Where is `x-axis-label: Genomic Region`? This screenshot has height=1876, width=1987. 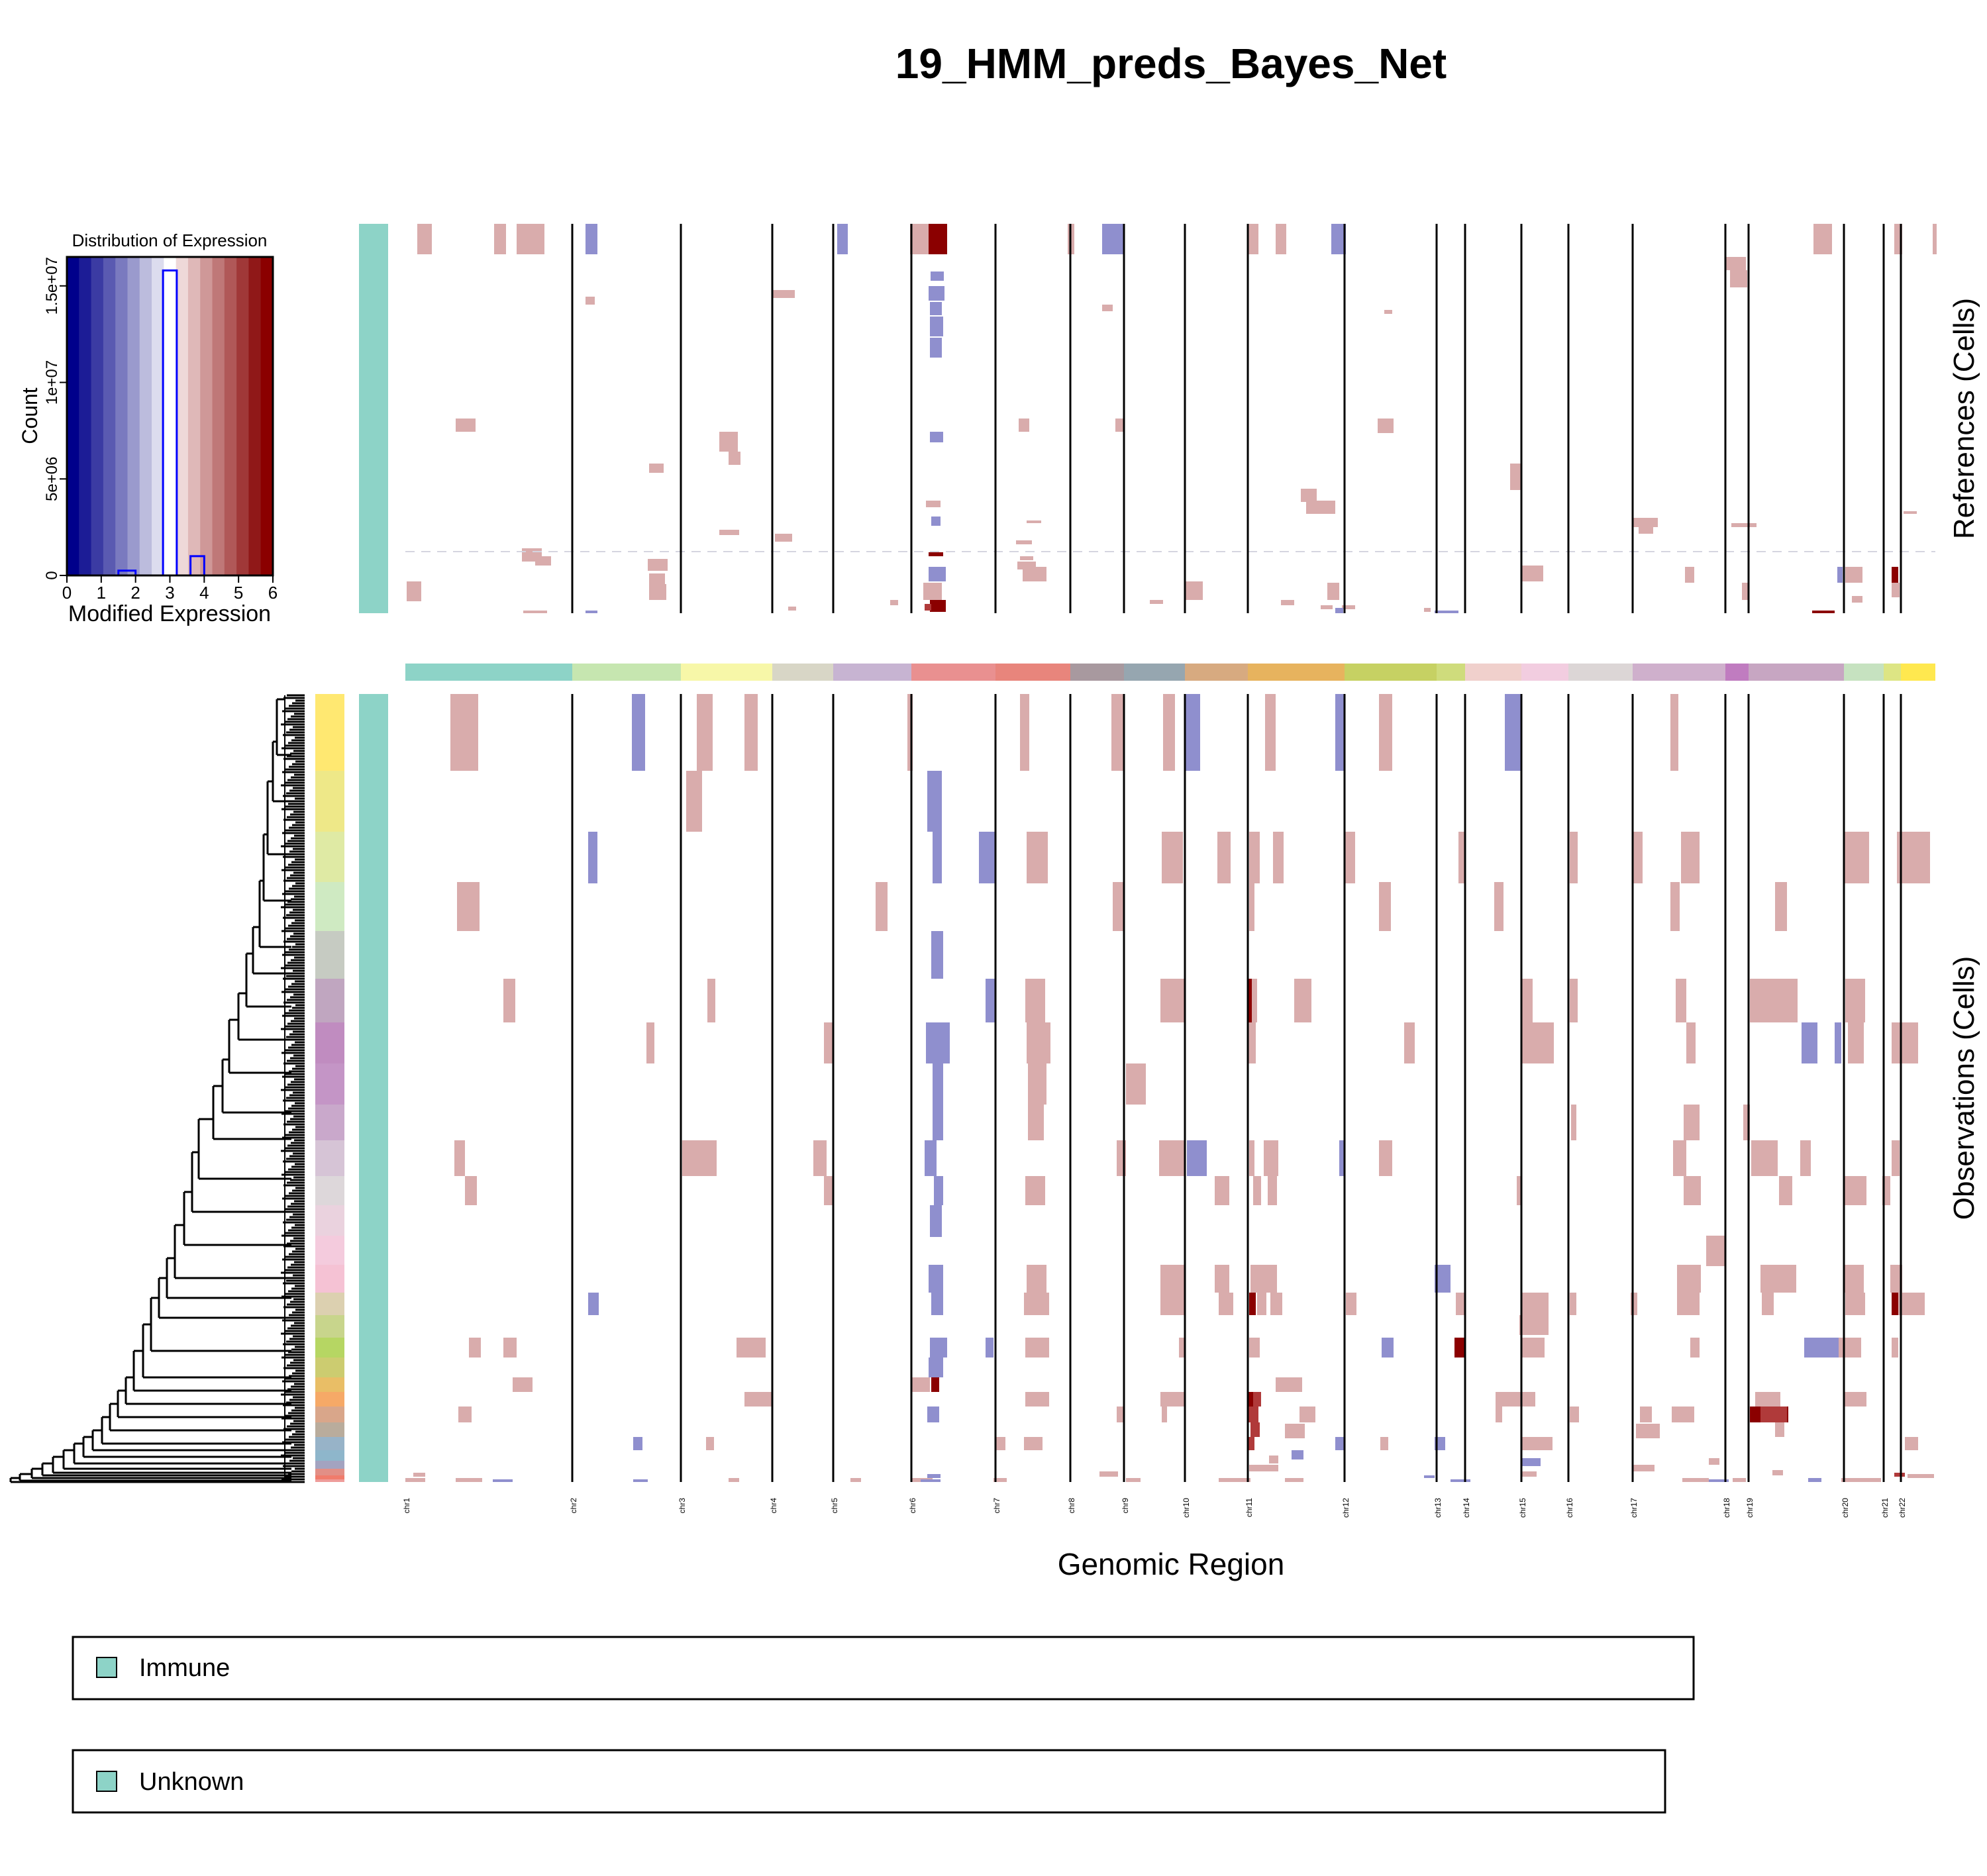 x-axis-label: Genomic Region is located at coordinates (1171, 1564).